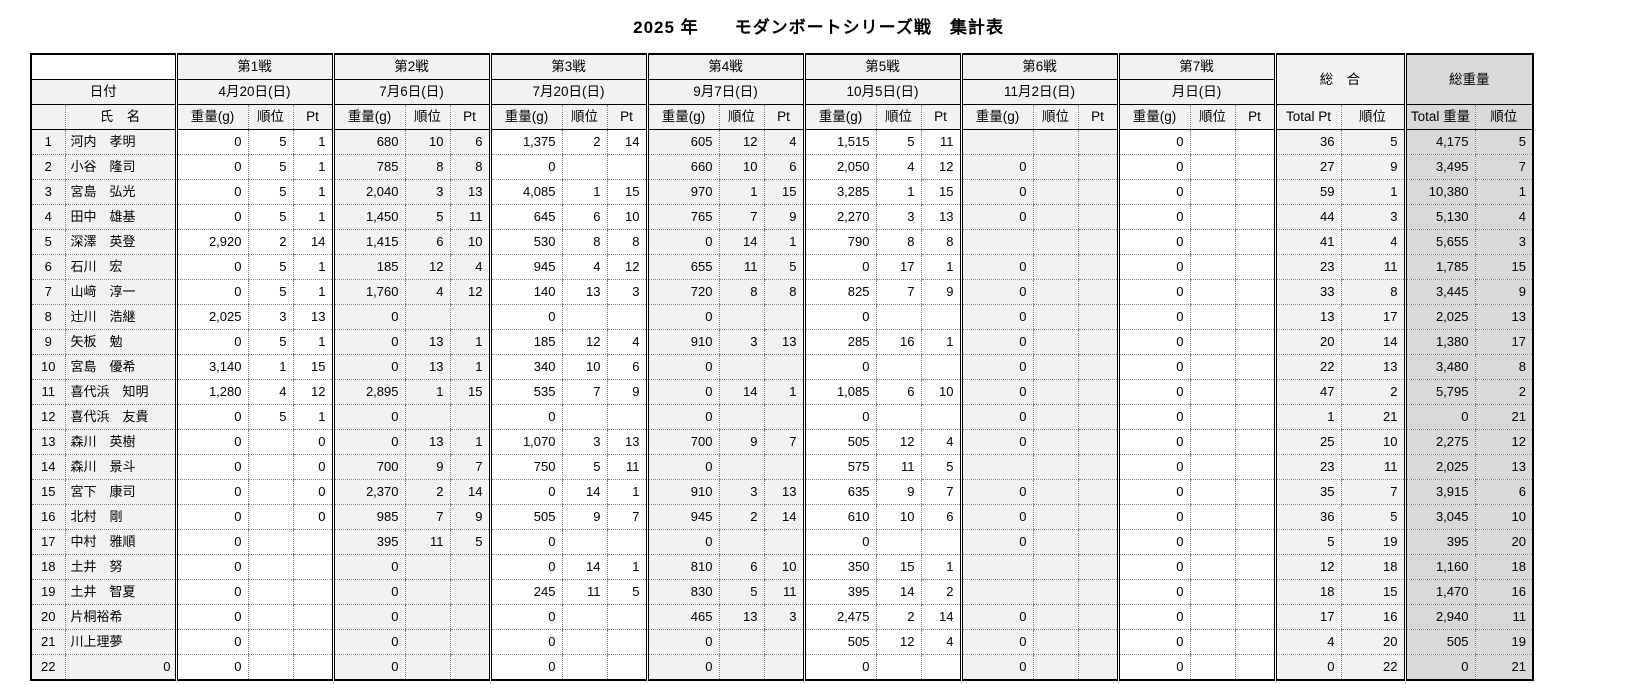  Describe the element at coordinates (781, 317) in the screenshot. I see `table-row: 8 辻川 浩継 2,025 3 13 0 0 0 0 0 0 13 17 2,025 13` at that location.